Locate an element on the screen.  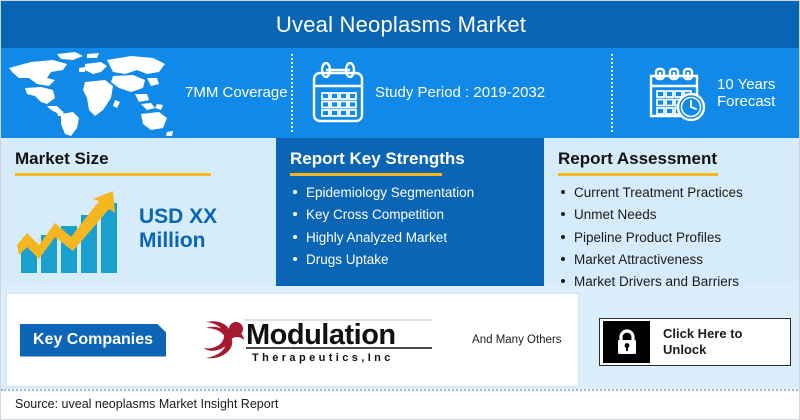
click-here-to-unlock-button: Click Here to Unlock is located at coordinates (695, 342).